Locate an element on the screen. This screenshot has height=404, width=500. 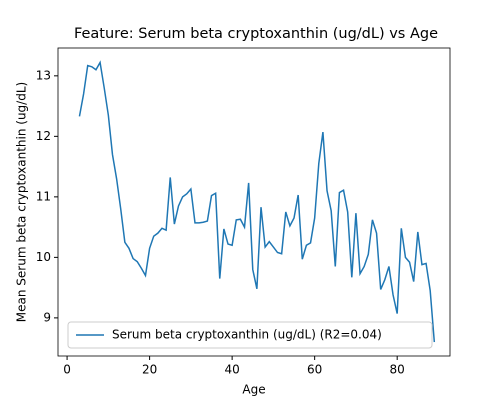
y-tick-label: 12 is located at coordinates (43, 136).